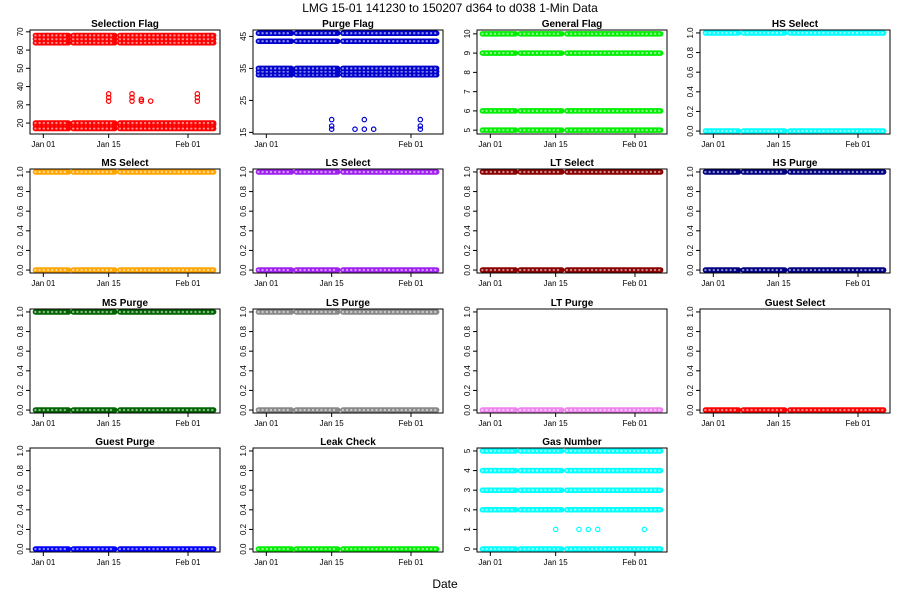  I want to click on y-tick-label: 9, so click(467, 52).